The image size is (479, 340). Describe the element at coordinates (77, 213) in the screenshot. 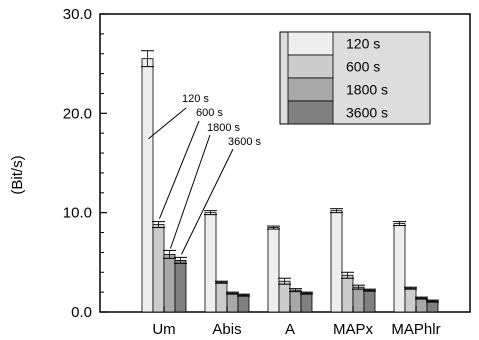

I see `y-tick-label: 10.0` at that location.